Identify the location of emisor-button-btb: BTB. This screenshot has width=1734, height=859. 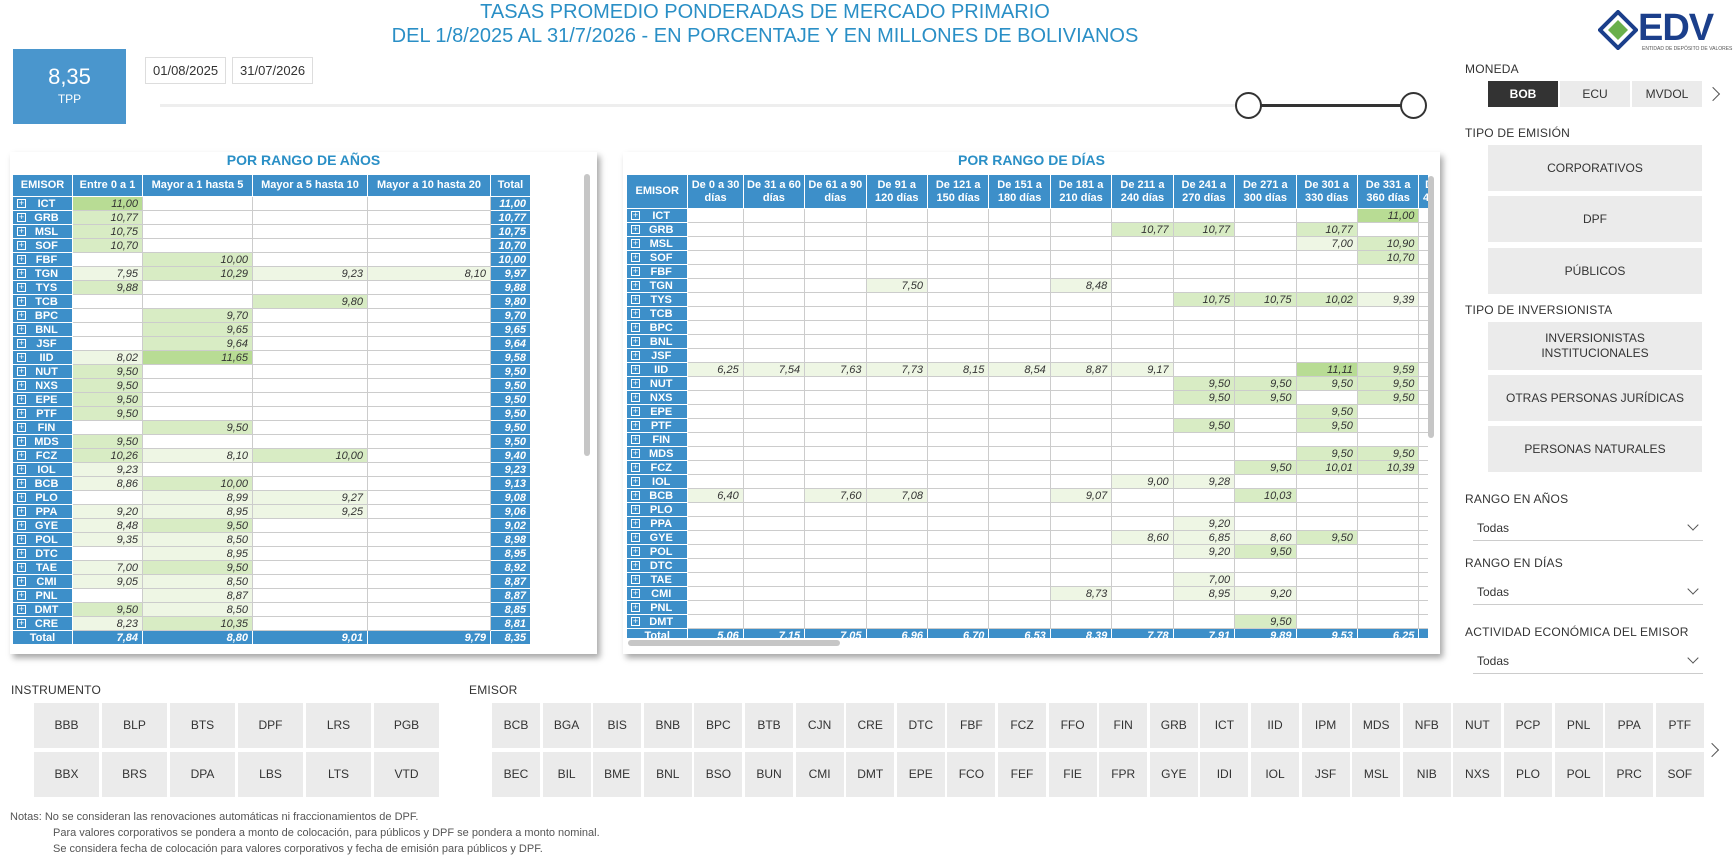
(769, 725).